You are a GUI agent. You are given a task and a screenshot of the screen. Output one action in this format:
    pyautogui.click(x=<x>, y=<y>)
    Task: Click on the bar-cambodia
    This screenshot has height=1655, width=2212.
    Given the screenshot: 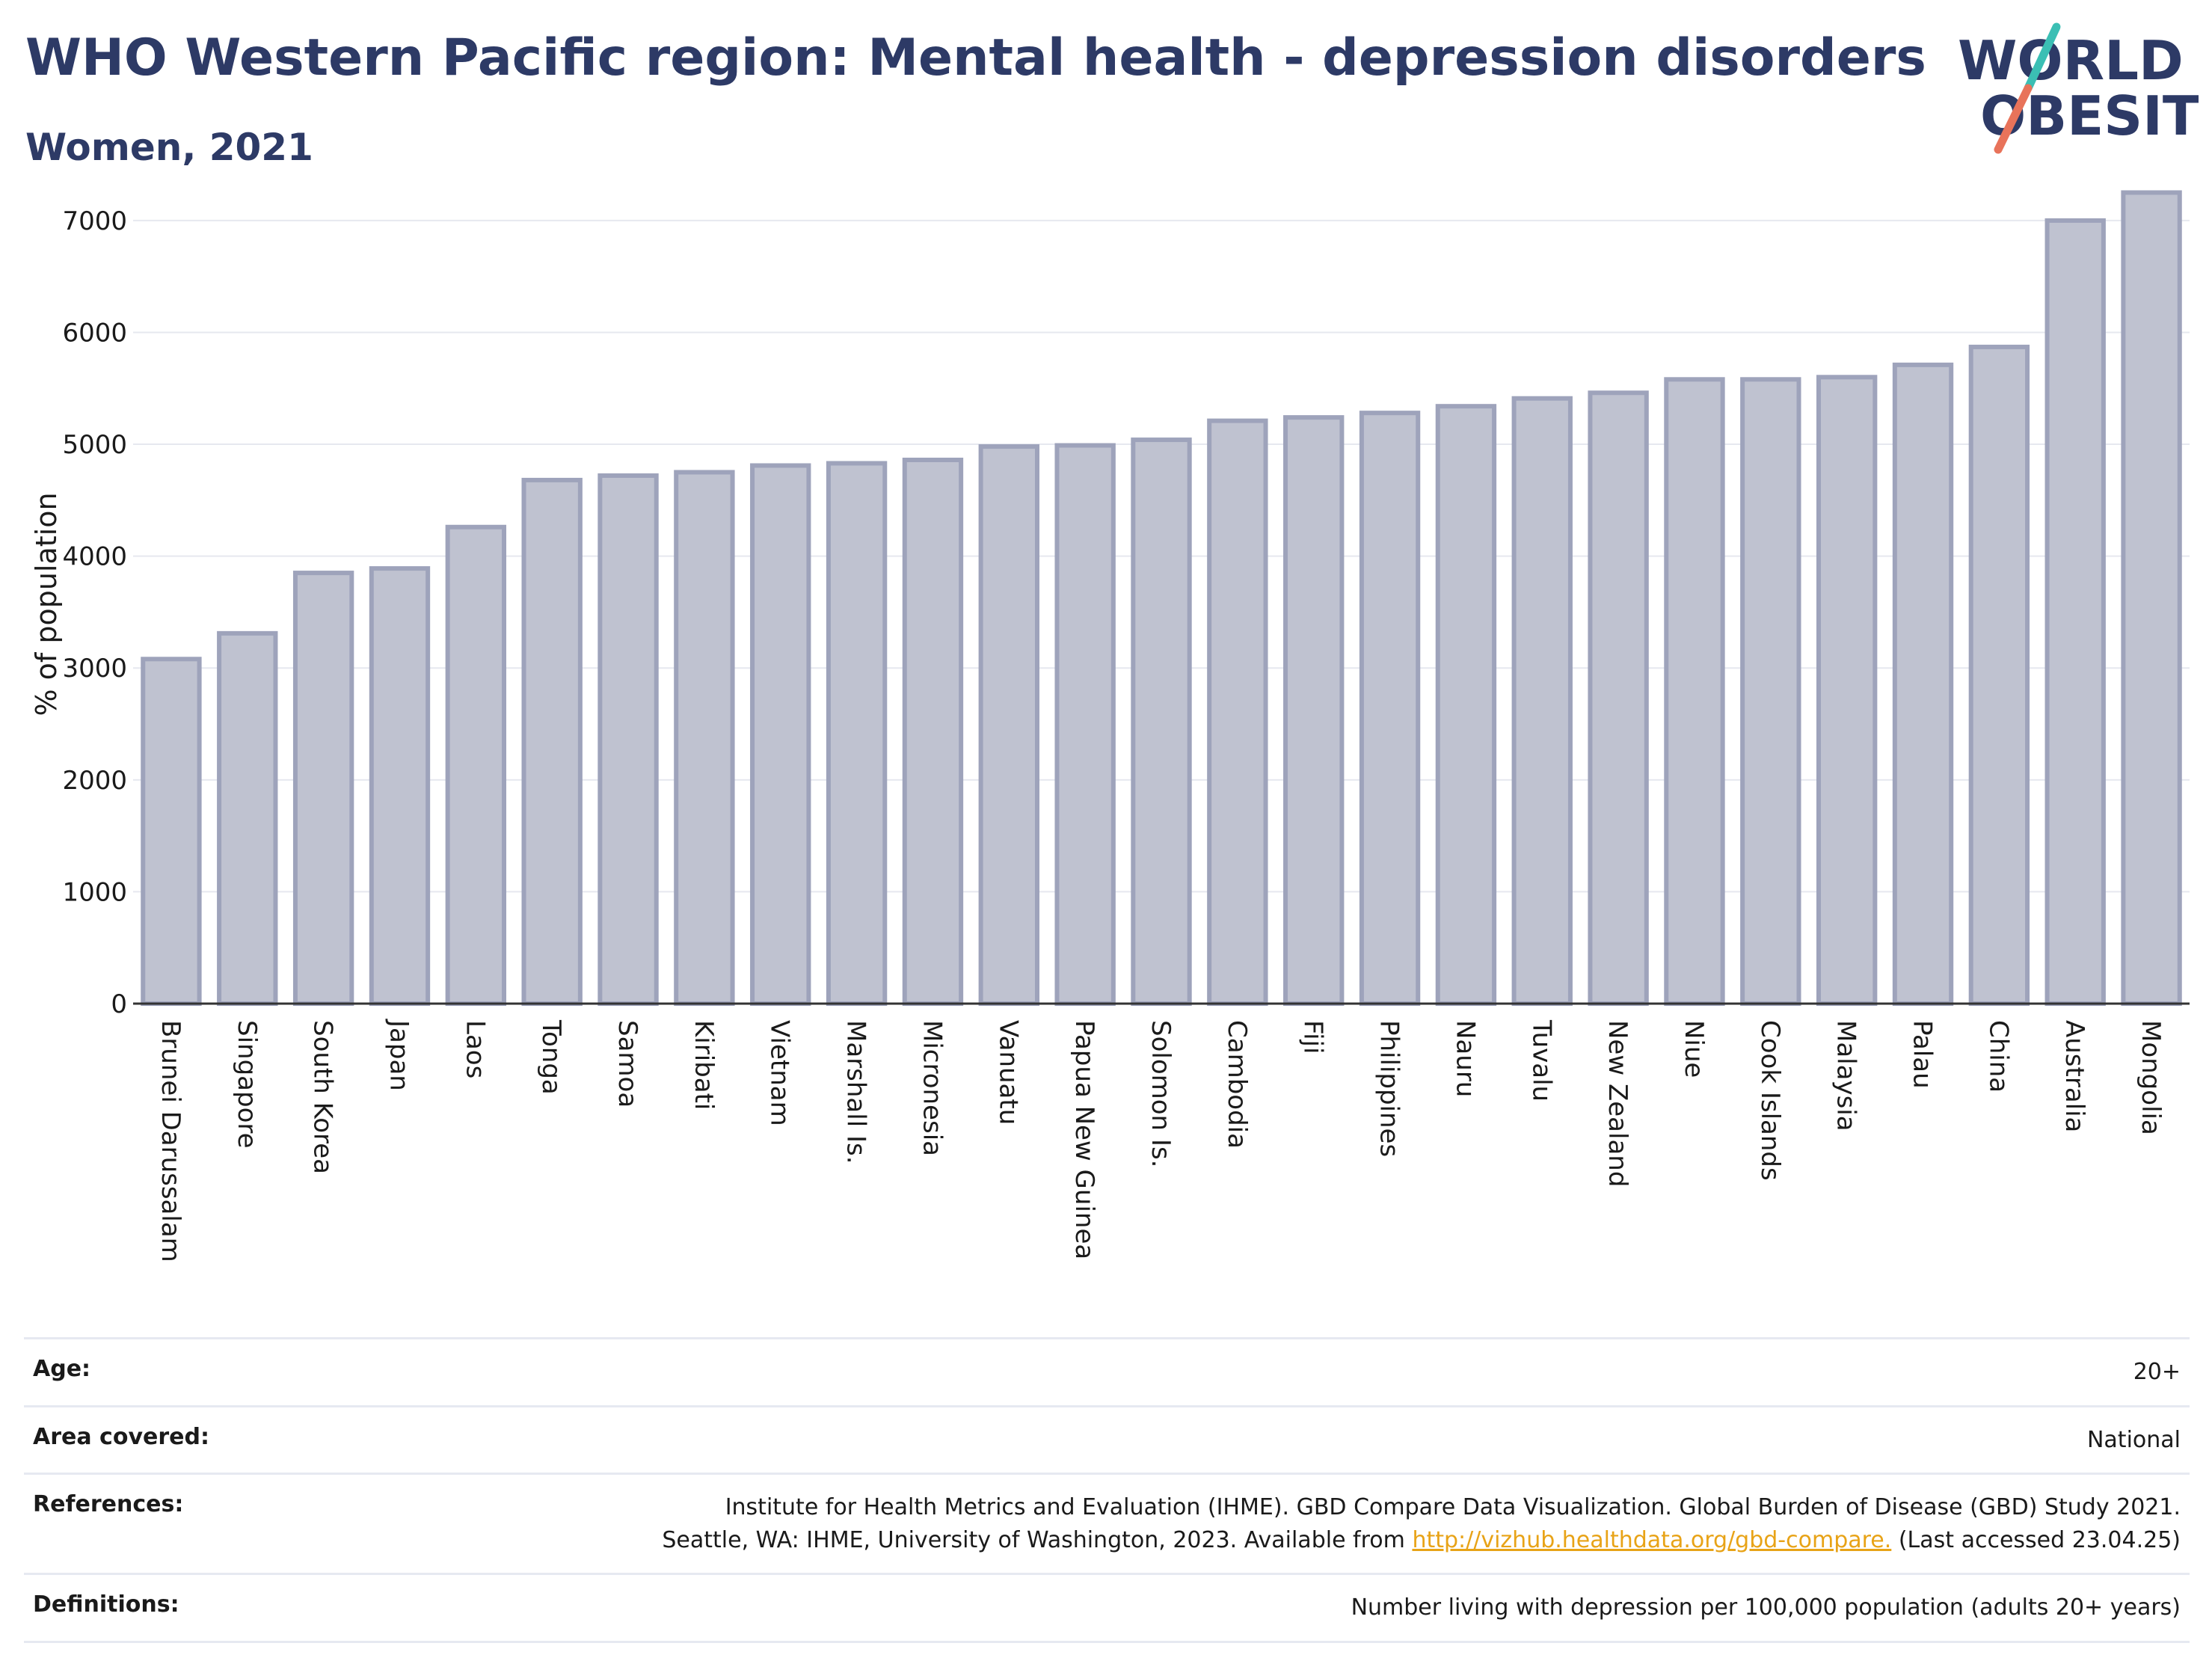 What is the action you would take?
    pyautogui.click(x=1237, y=712)
    